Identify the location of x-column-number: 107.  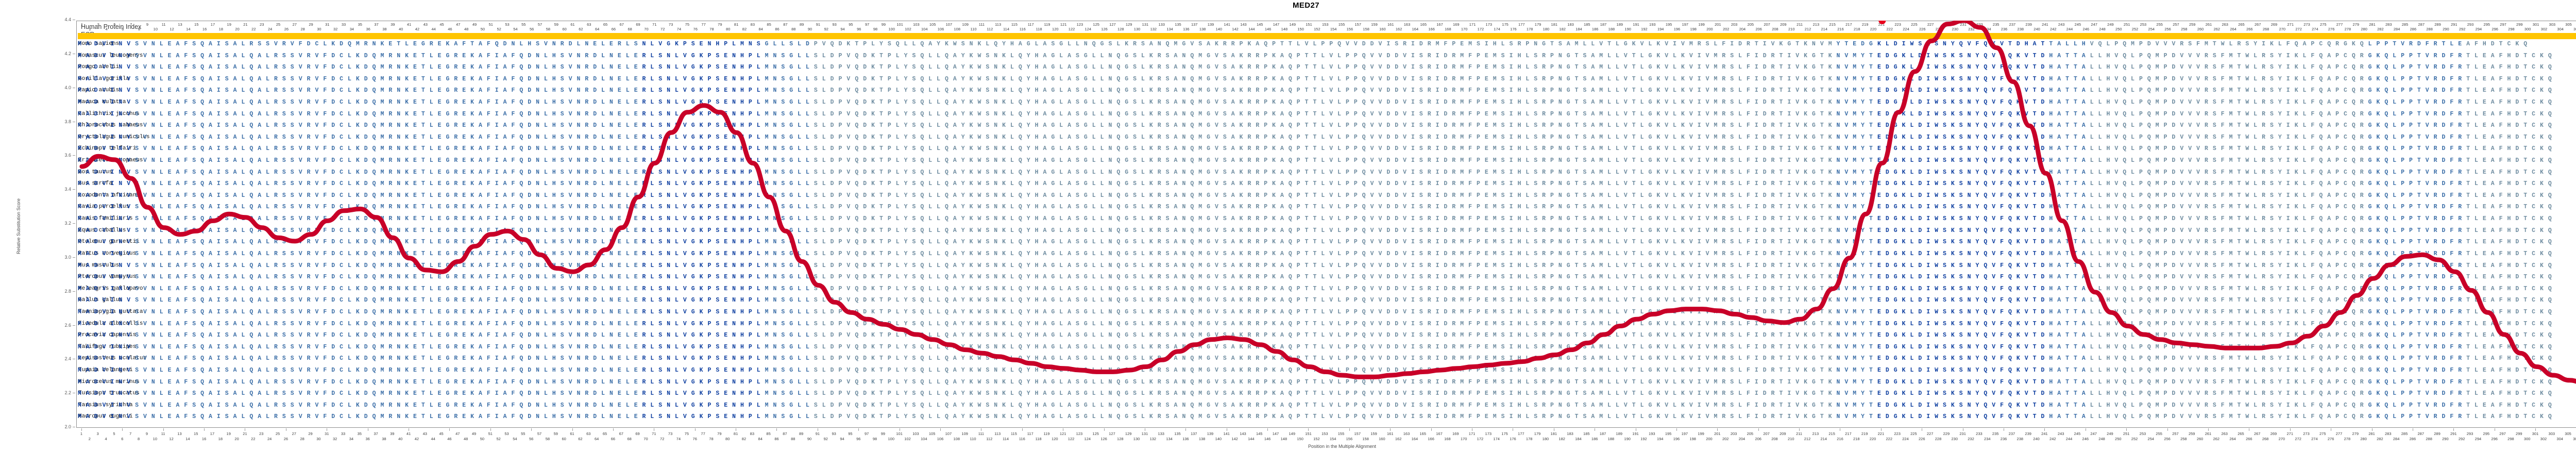
(948, 434).